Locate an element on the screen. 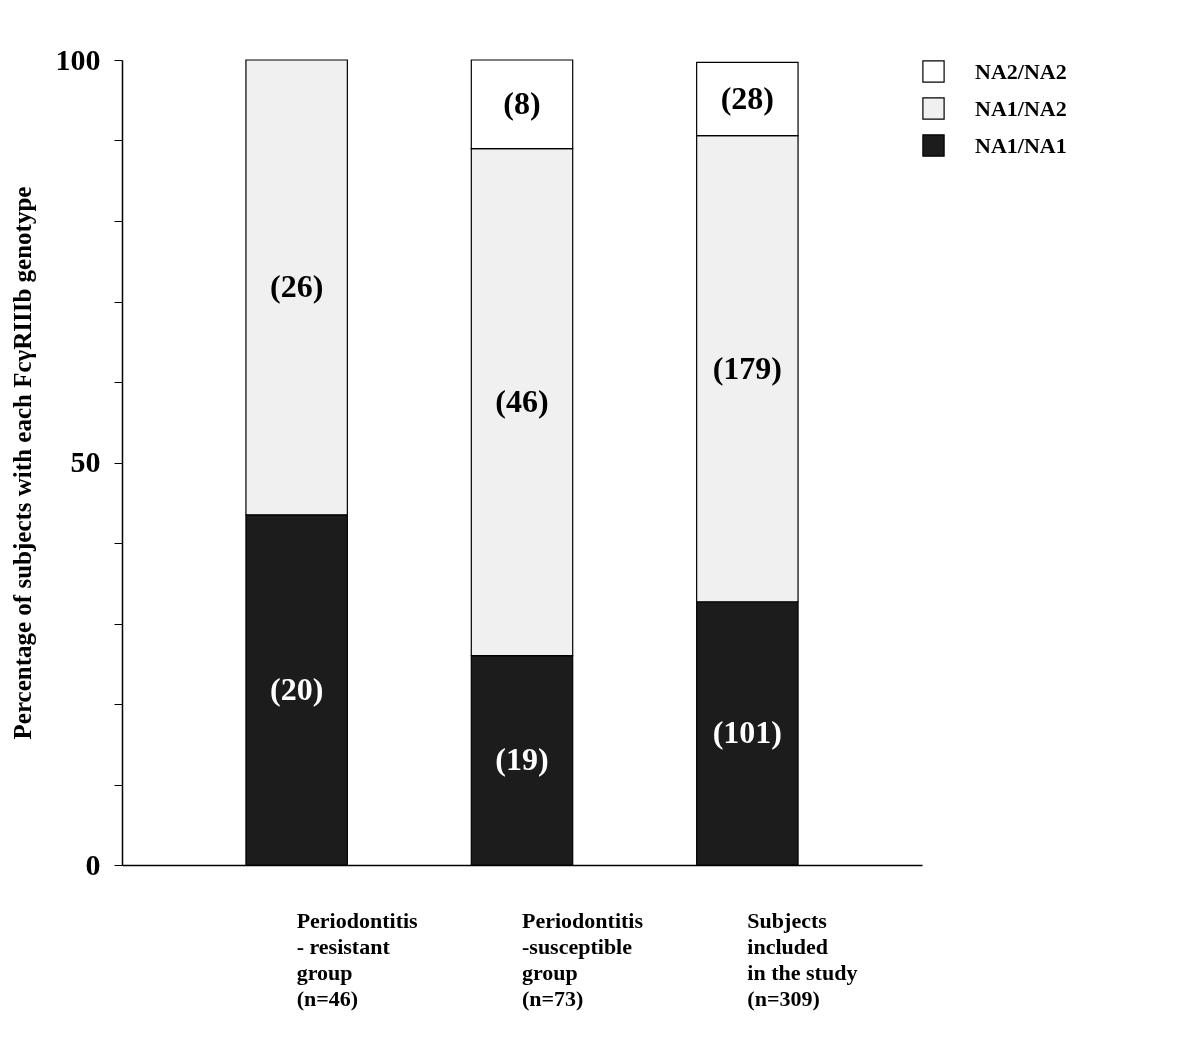 Image resolution: width=1200 pixels, height=1049 pixels. annotation: (101) is located at coordinates (747, 732).